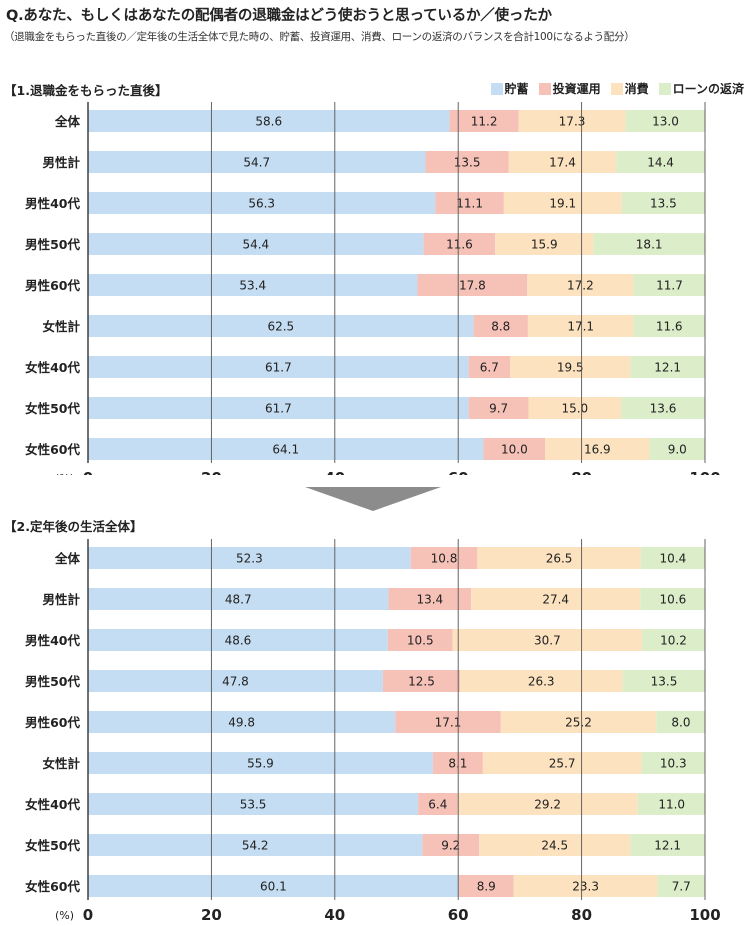  Describe the element at coordinates (704, 914) in the screenshot. I see `x-tick-label: 100` at that location.